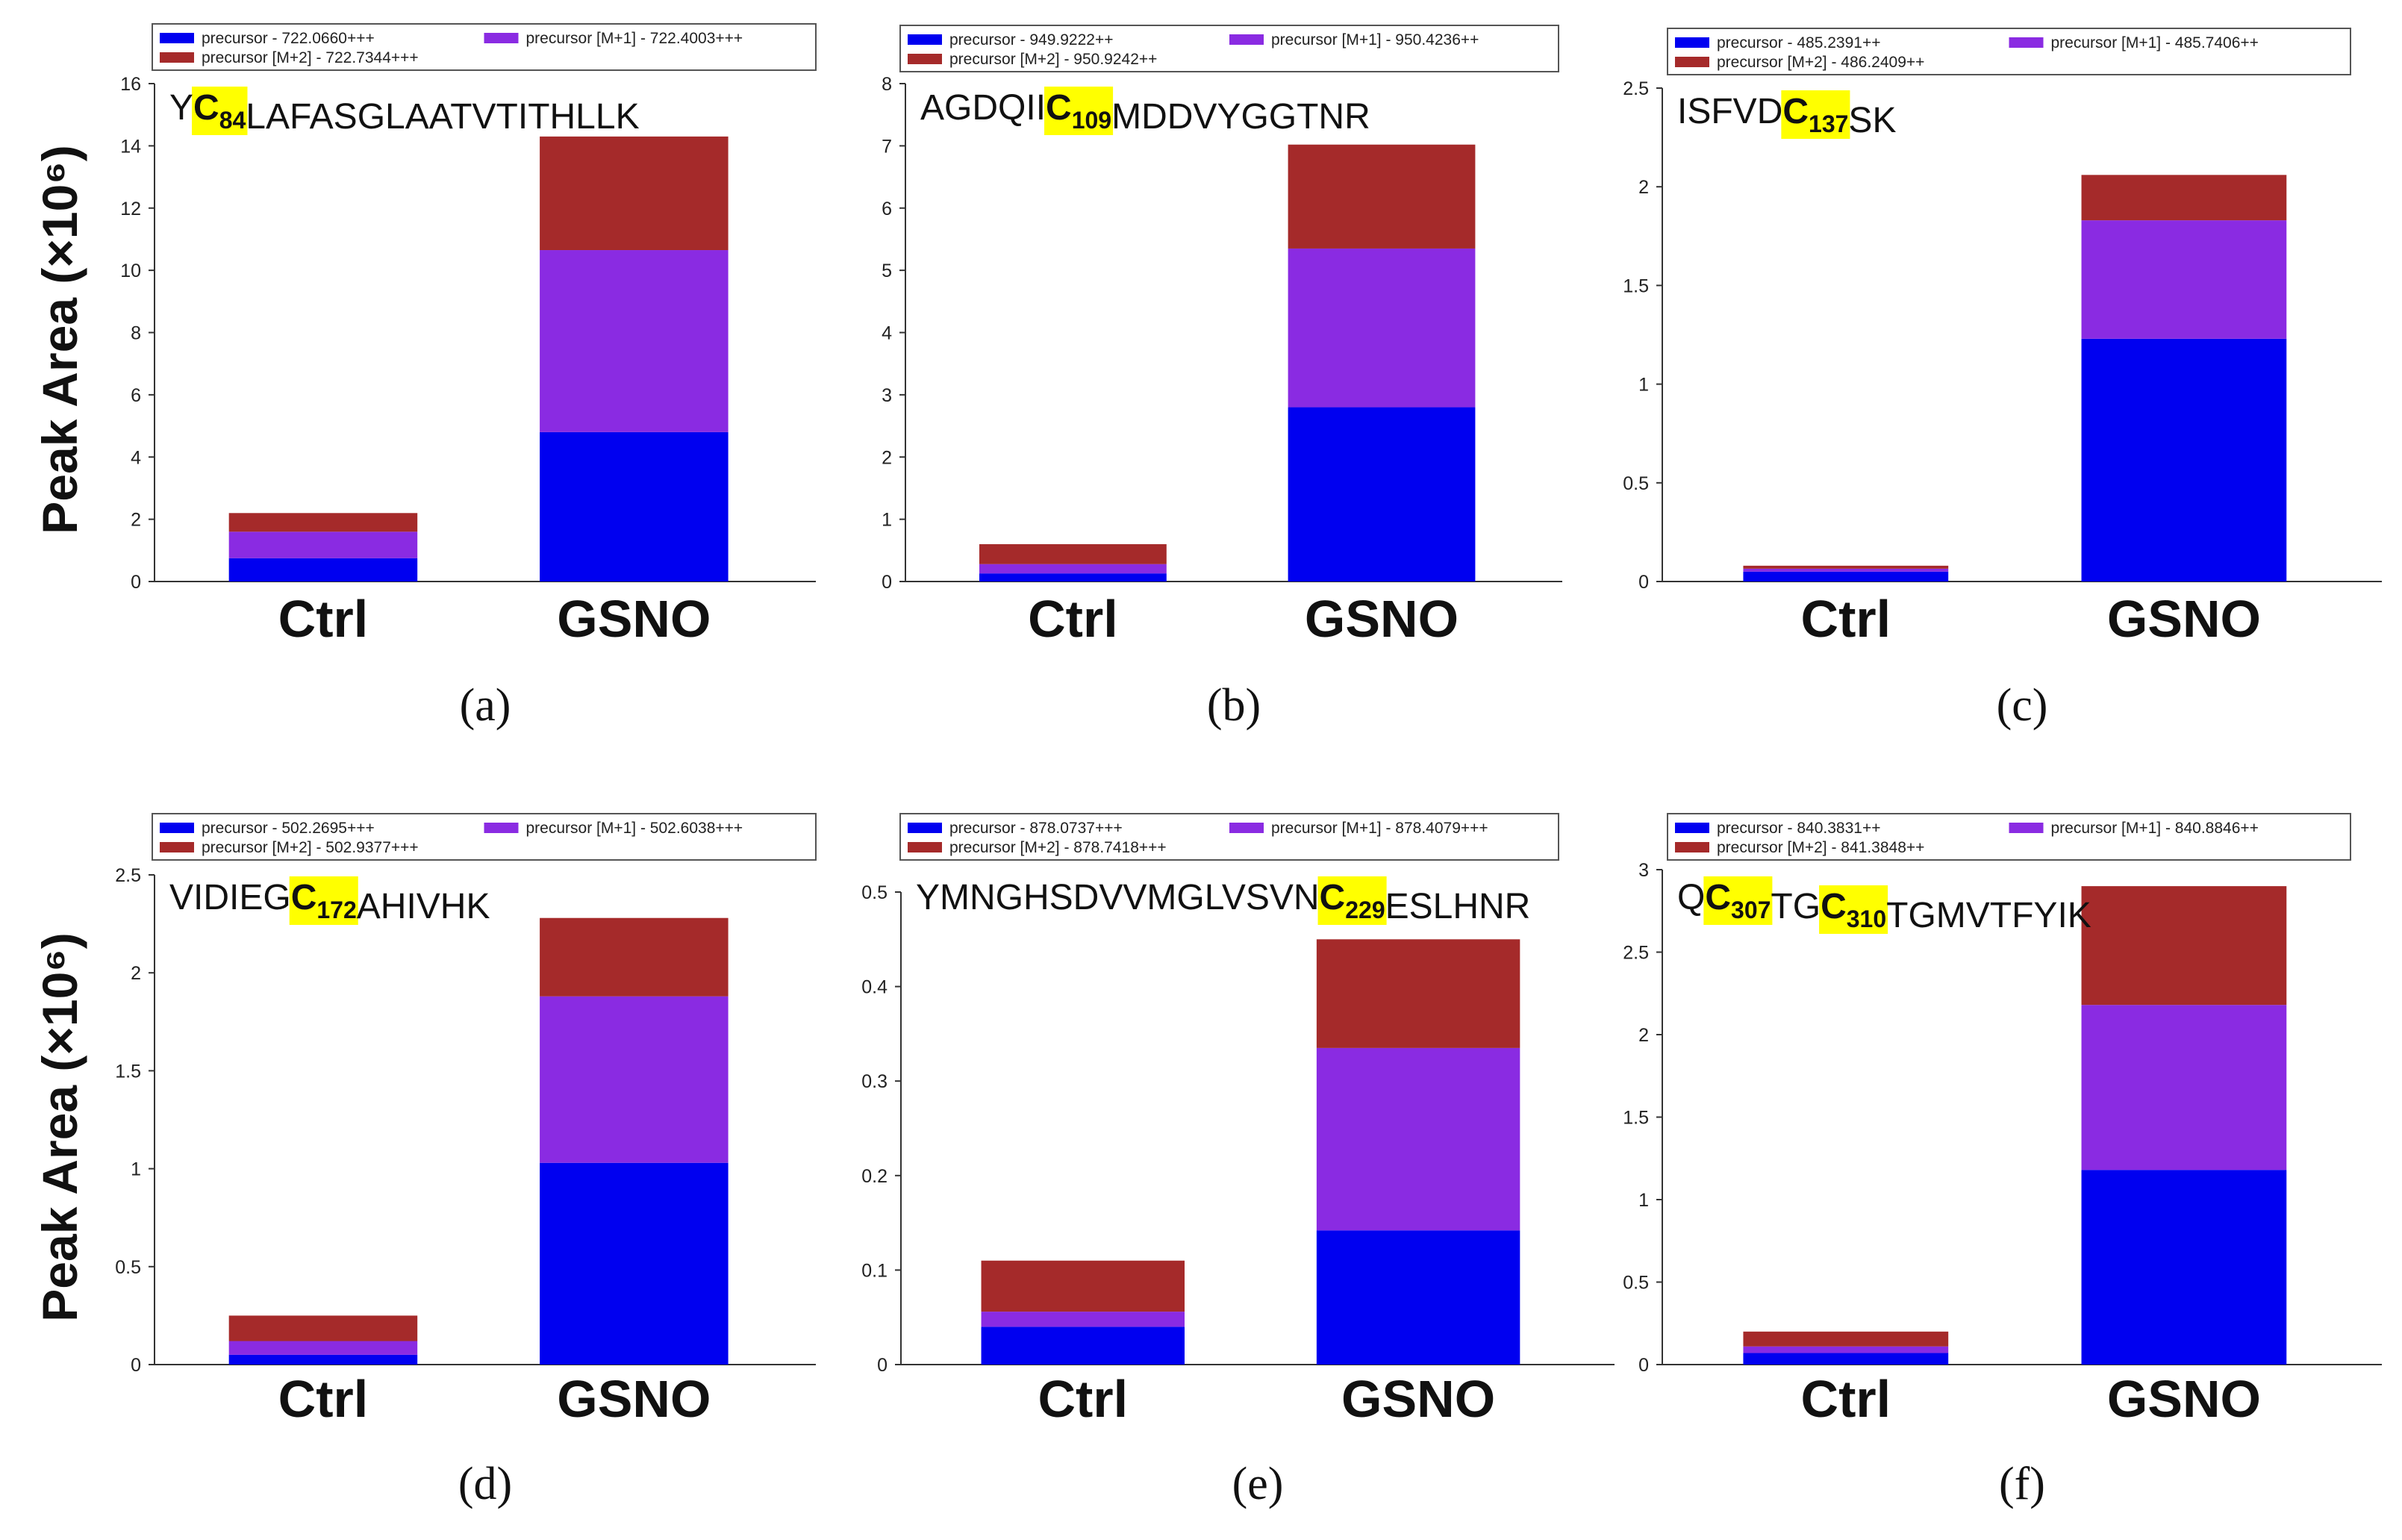 This screenshot has width=2402, height=1540. Describe the element at coordinates (1729, 111) in the screenshot. I see `sequence-segment: ISFVD` at that location.